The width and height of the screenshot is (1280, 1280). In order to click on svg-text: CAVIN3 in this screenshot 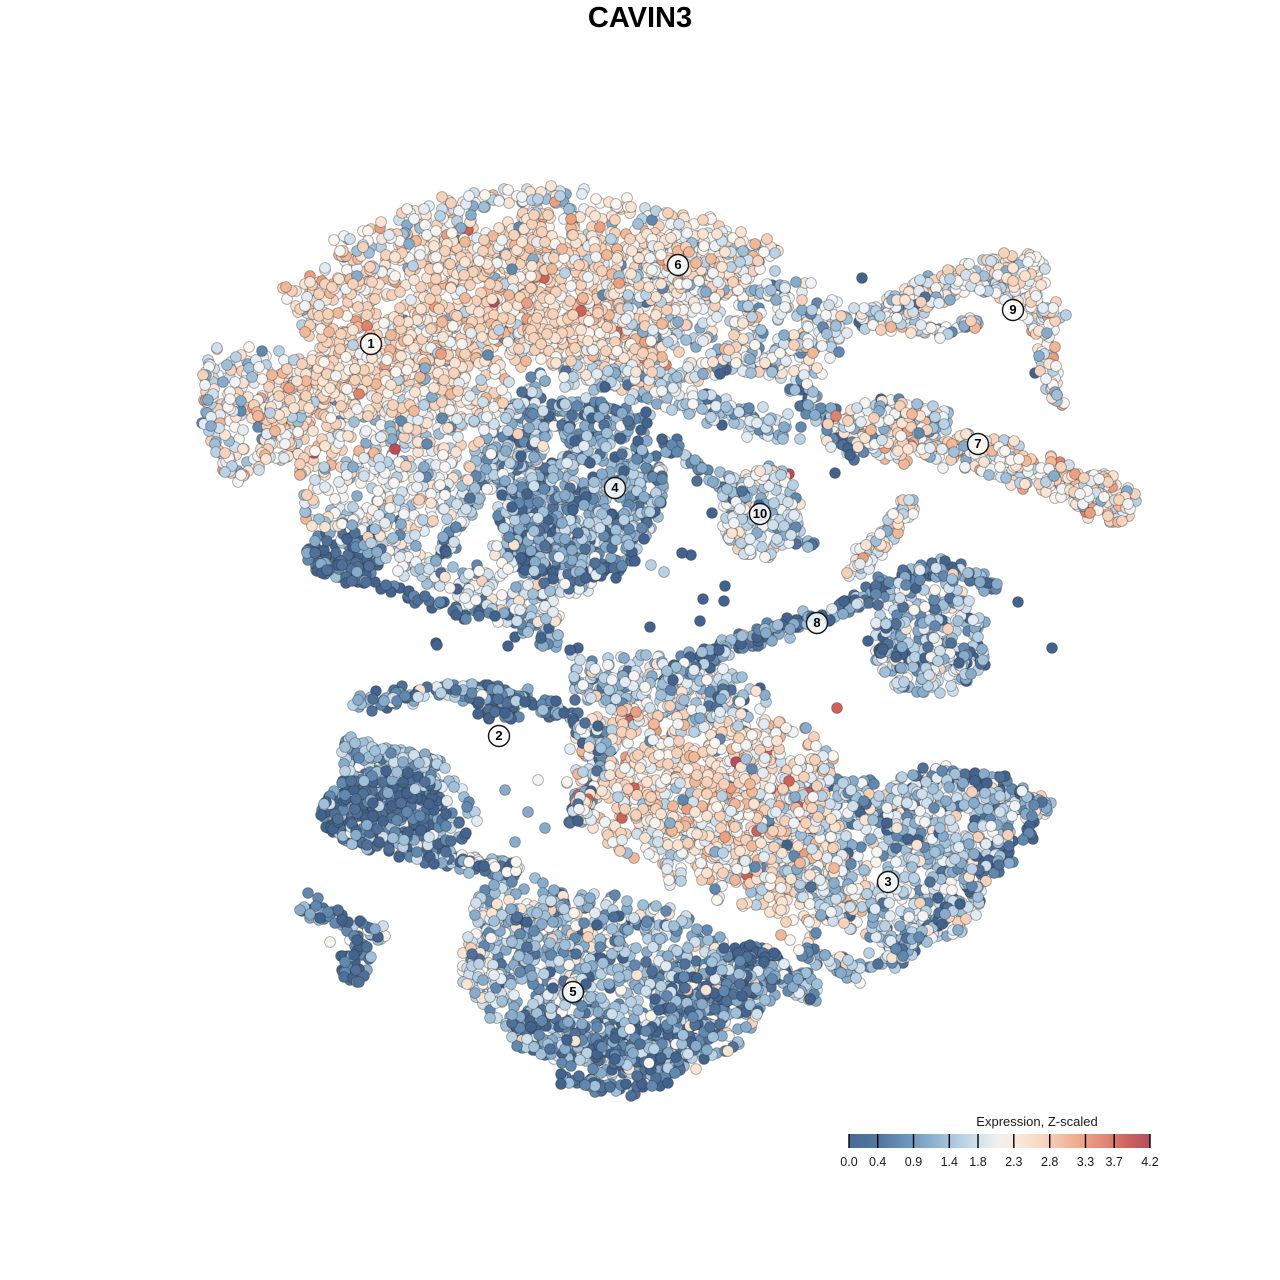, I will do `click(640, 18)`.